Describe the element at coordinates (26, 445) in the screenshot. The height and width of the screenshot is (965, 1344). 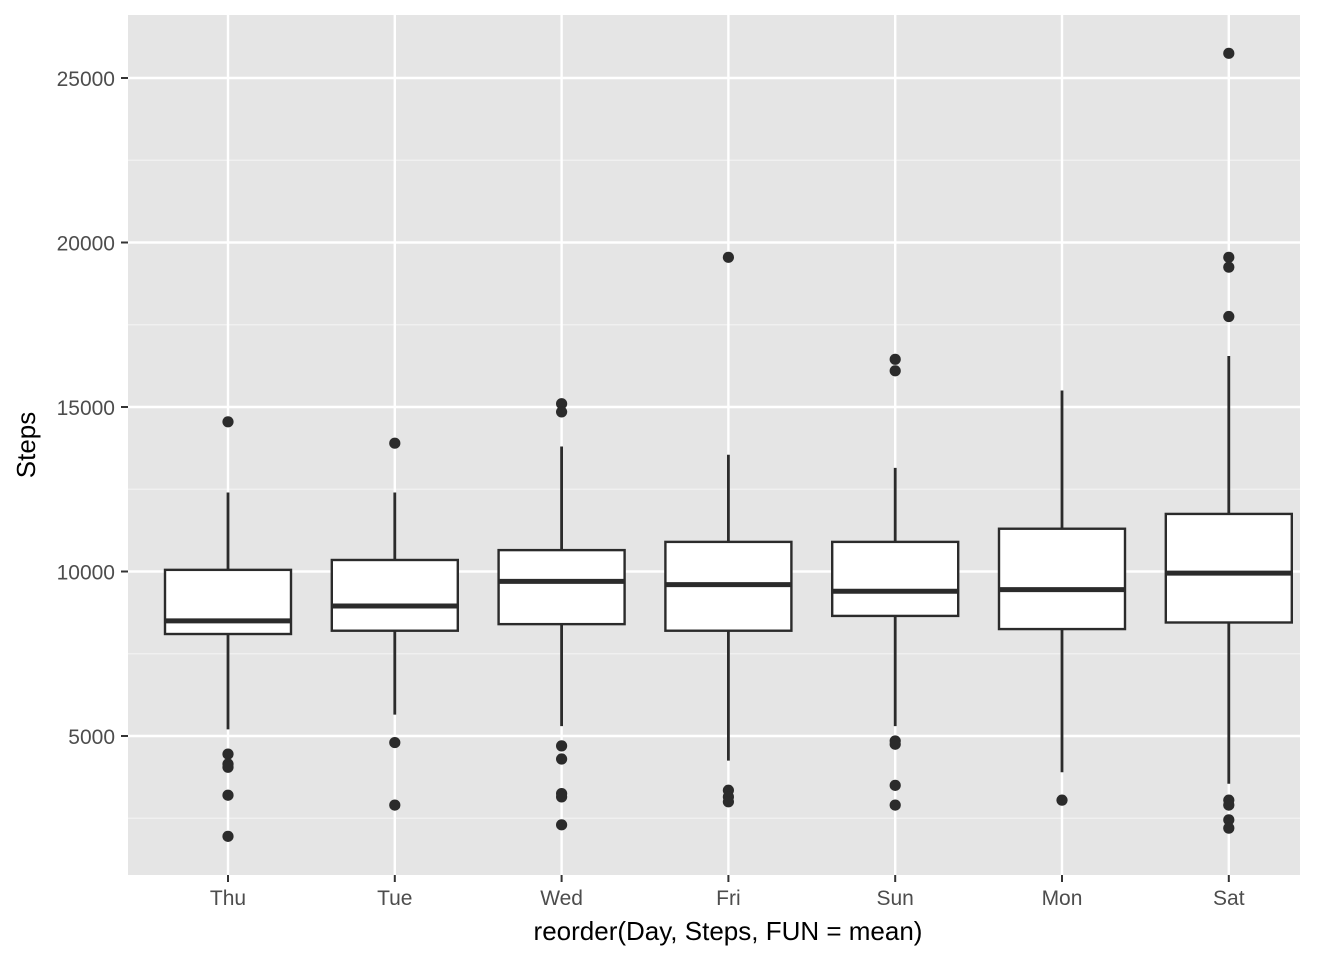
I see `y-axis-title: Steps` at that location.